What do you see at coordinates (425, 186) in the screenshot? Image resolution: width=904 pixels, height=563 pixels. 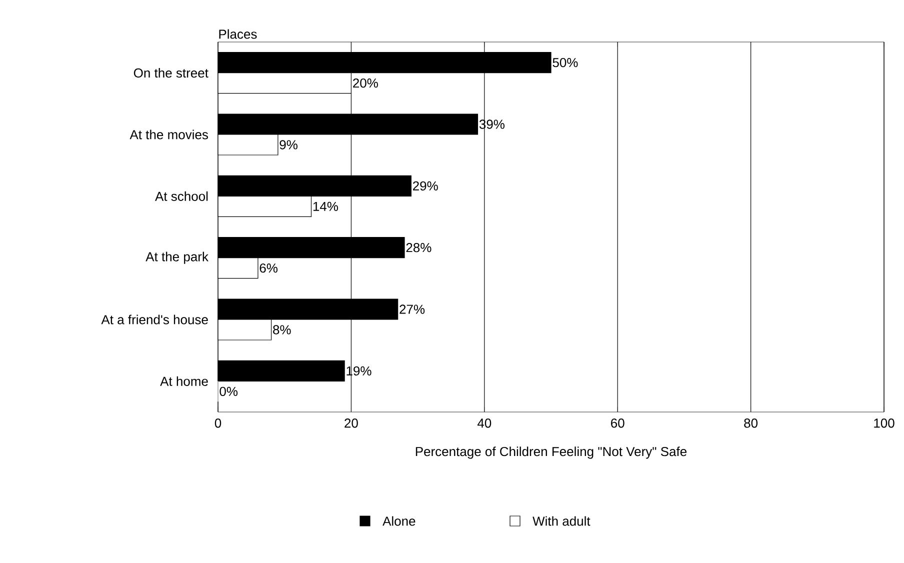 I see `data-label: 29%` at bounding box center [425, 186].